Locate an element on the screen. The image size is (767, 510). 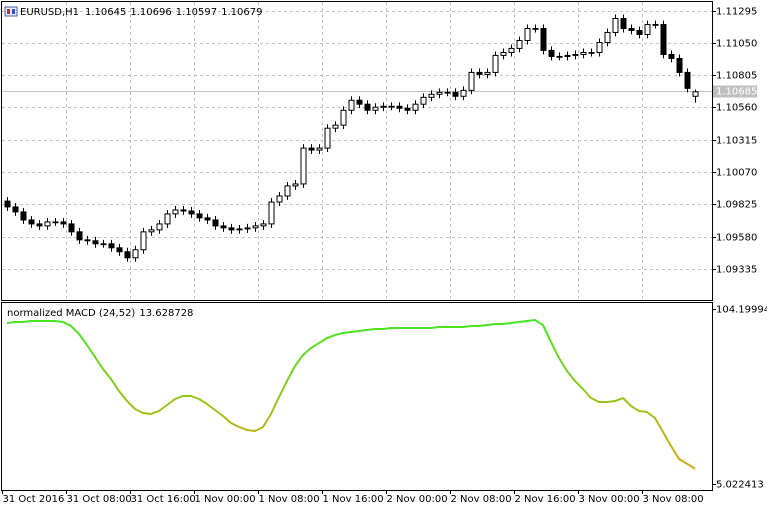
y-tick-label: 1.10560 is located at coordinates (736, 108).